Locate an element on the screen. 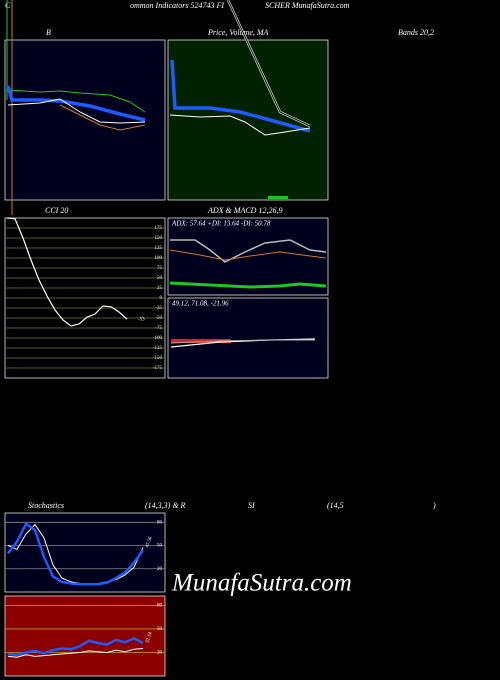 The height and width of the screenshot is (680, 500). y-tick-label: -175 is located at coordinates (158, 368).